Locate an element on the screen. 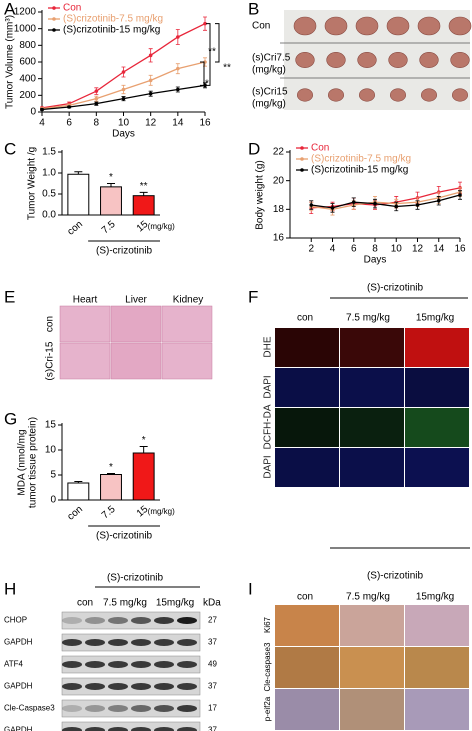 The height and width of the screenshot is (731, 472). x-tick-label: 7.5 is located at coordinates (109, 513).